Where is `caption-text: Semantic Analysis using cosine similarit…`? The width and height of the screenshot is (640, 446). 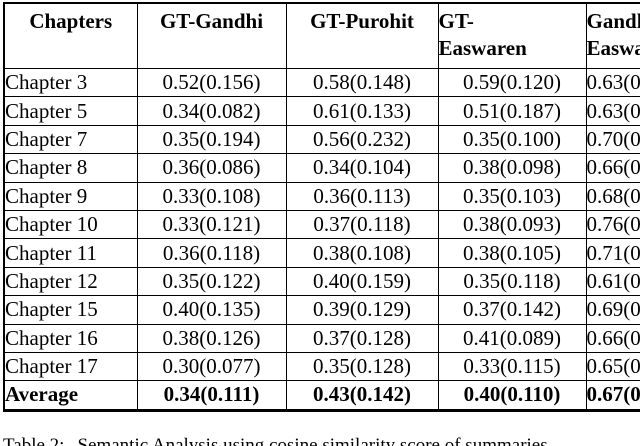 caption-text: Semantic Analysis using cosine similarit… is located at coordinates (312, 440).